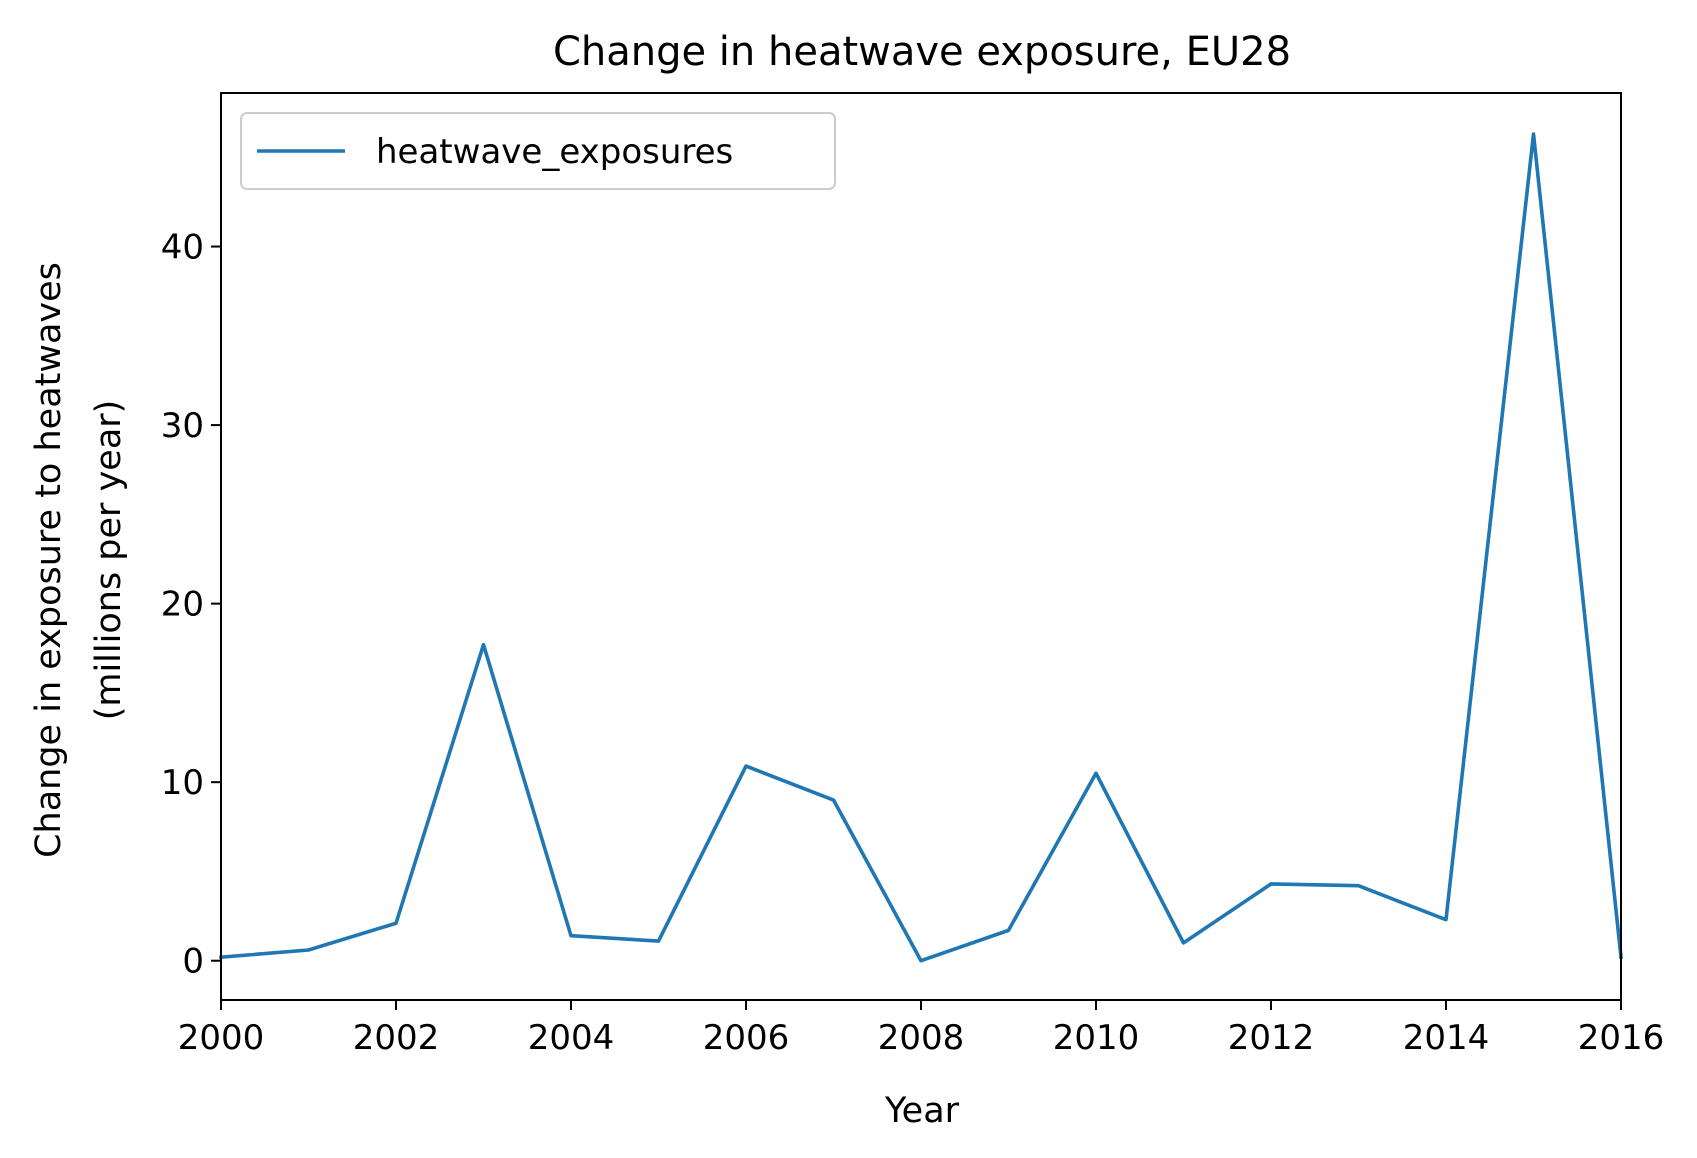 This screenshot has width=1697, height=1158. What do you see at coordinates (182, 605) in the screenshot?
I see `y-tick-label-20: 20` at bounding box center [182, 605].